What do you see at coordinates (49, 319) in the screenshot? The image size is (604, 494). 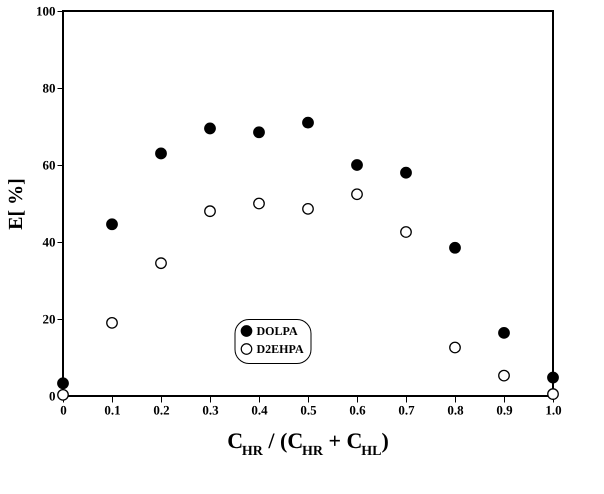 I see `y-tick-label: 20` at bounding box center [49, 319].